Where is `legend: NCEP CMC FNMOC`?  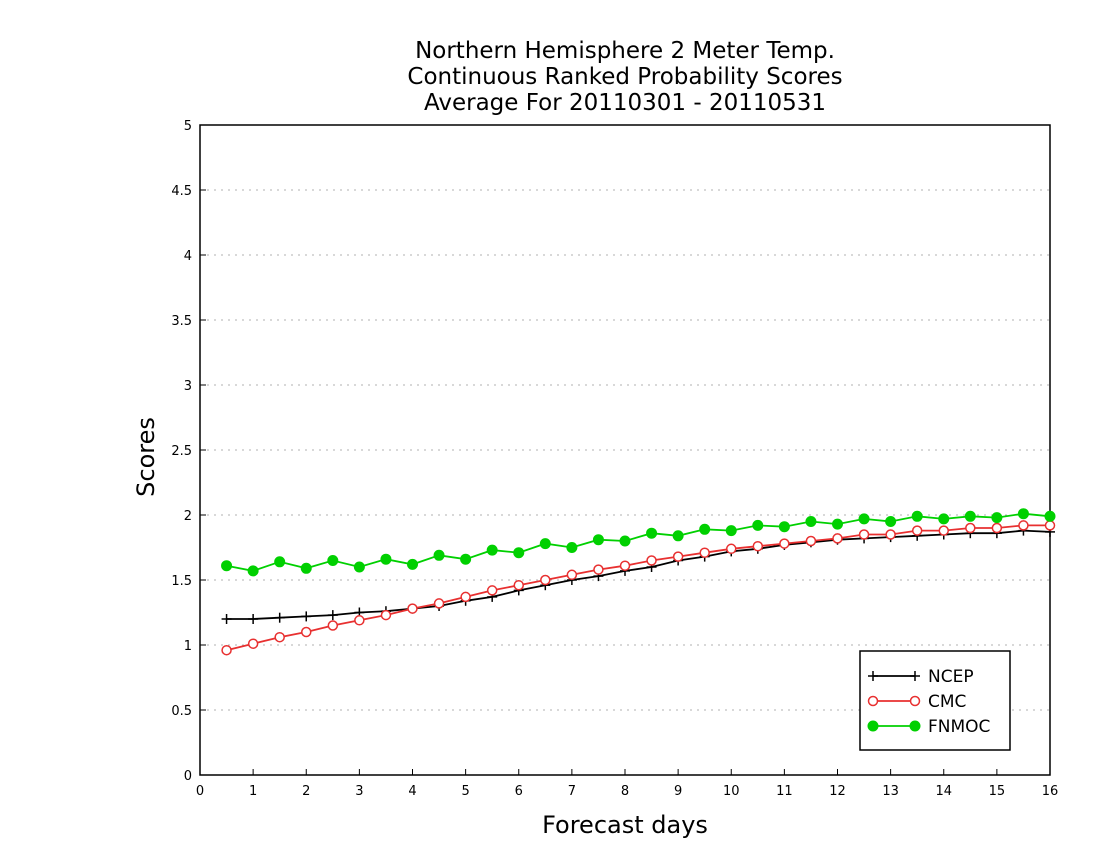 legend: NCEP CMC FNMOC is located at coordinates (935, 700).